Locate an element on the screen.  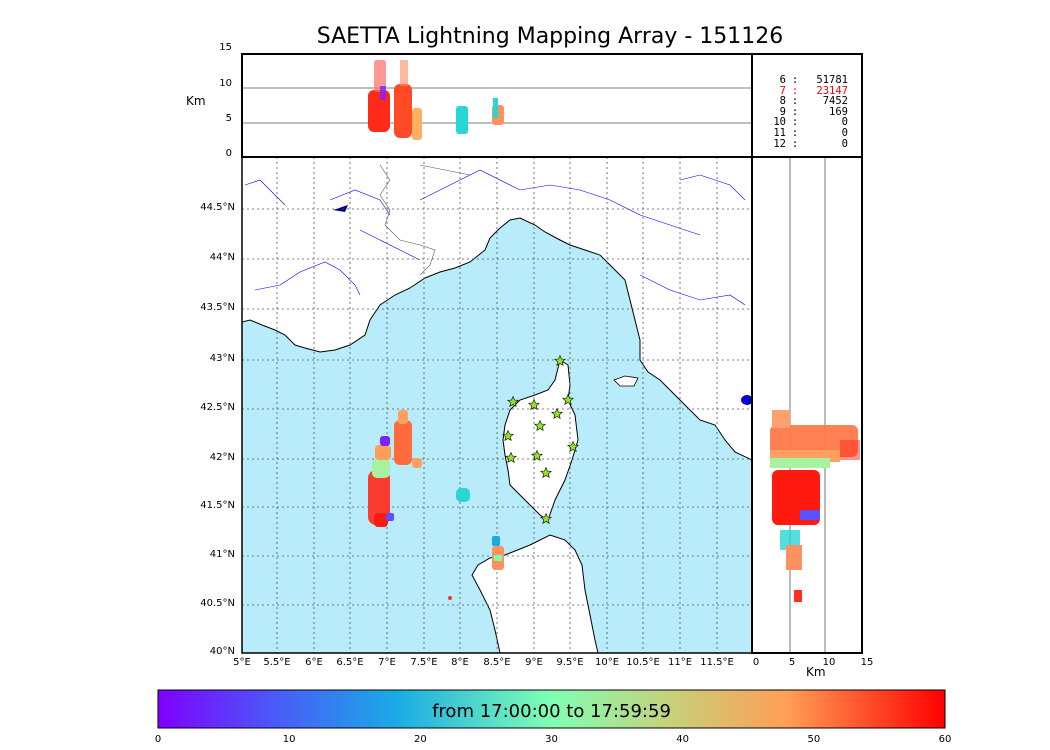
station-count-row: 8: 7452 is located at coordinates (804, 101).